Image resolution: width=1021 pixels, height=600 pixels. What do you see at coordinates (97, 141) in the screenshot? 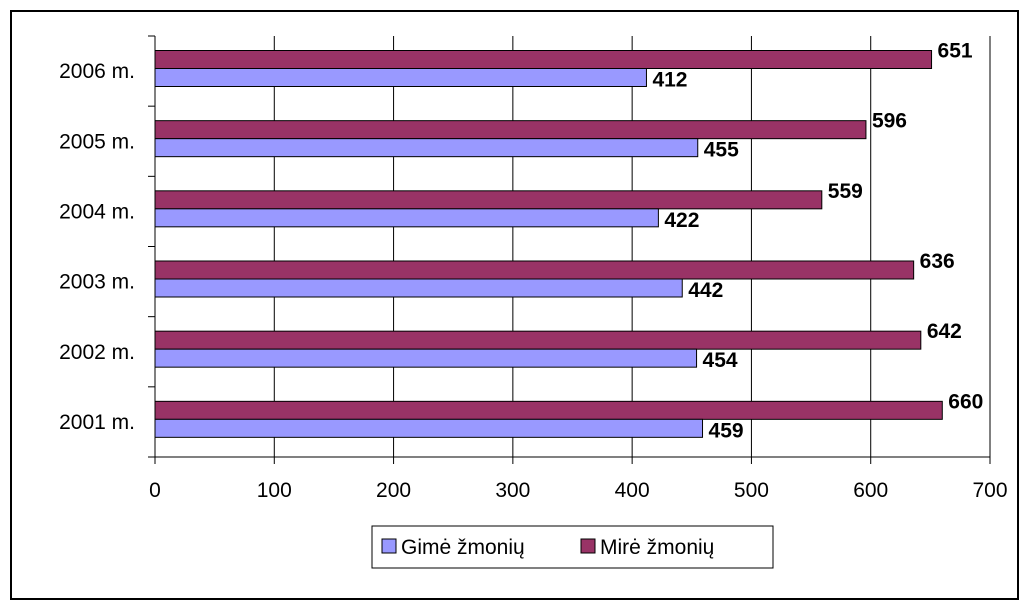
I see `y-tick-label: 2005 m.` at bounding box center [97, 141].